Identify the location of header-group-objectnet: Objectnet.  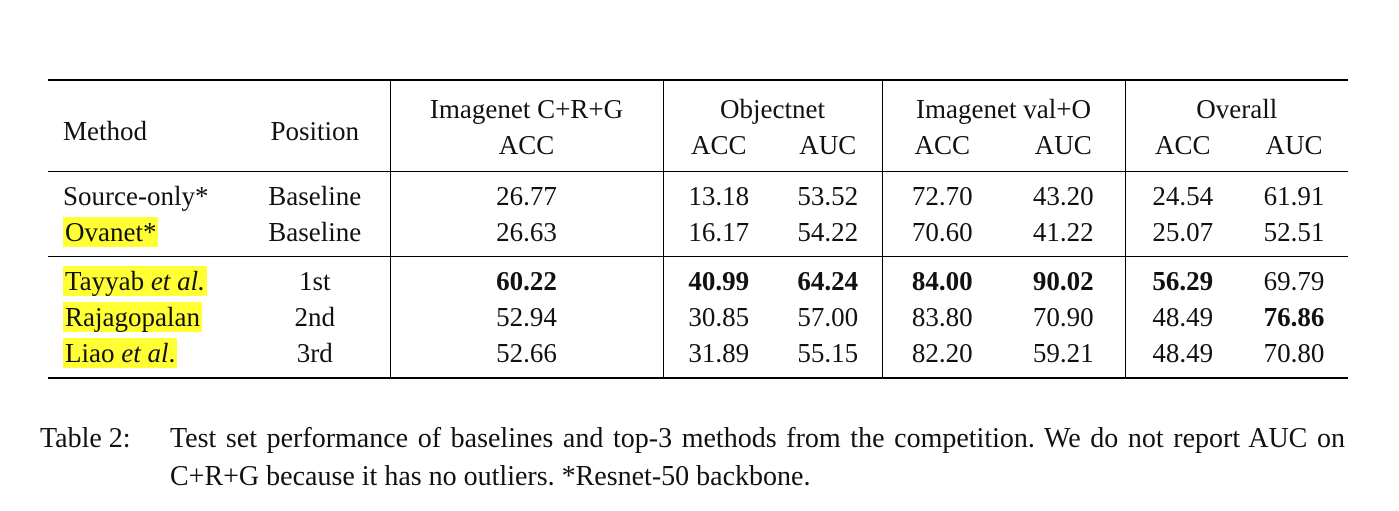
(772, 104).